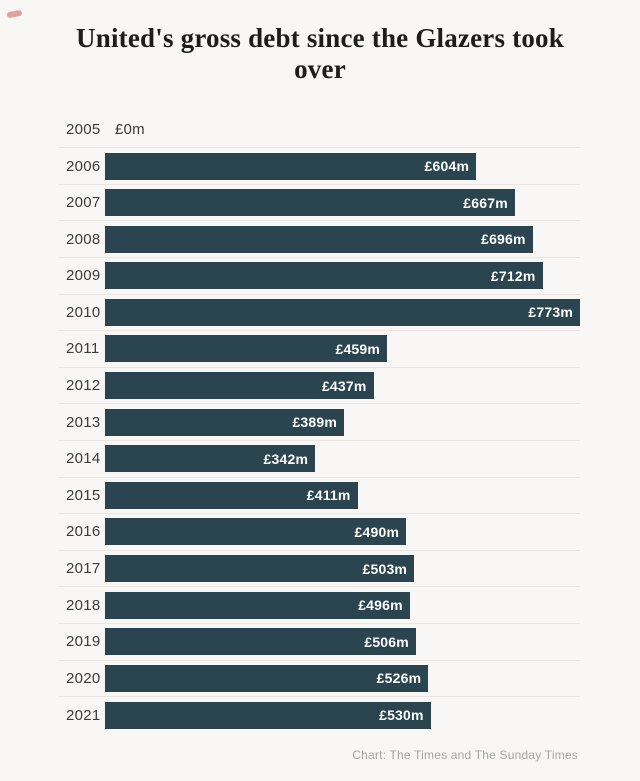  I want to click on bar-track: £506m, so click(342, 642).